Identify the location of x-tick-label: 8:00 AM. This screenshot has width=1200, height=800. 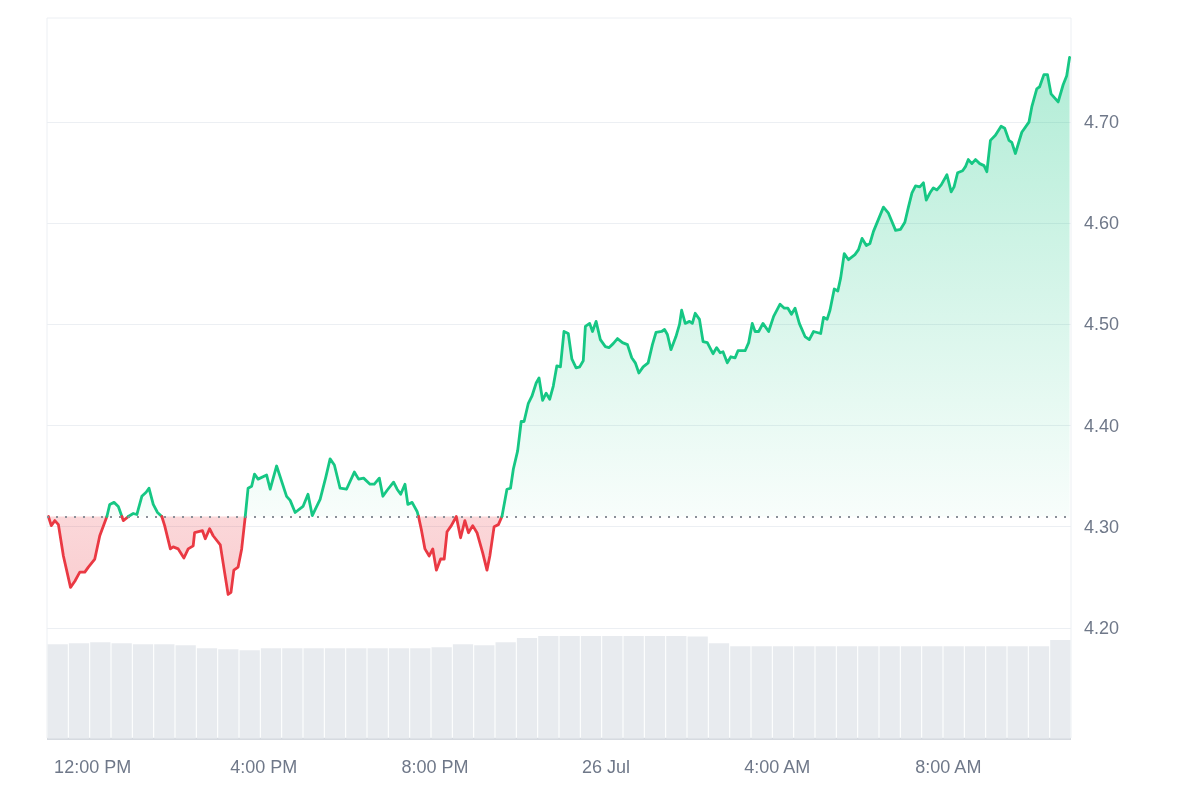
(948, 767).